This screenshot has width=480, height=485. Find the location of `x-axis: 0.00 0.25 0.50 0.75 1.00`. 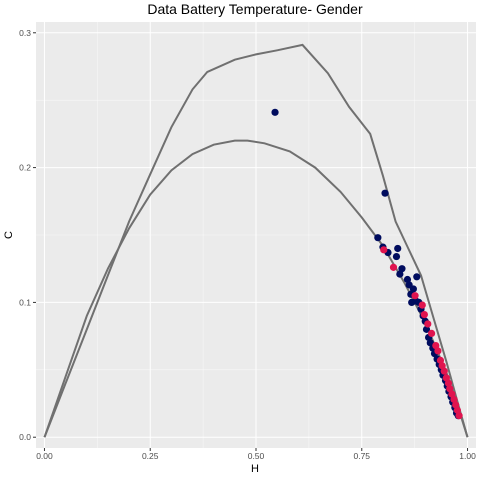

x-axis: 0.00 0.25 0.50 0.75 1.00 is located at coordinates (256, 454).